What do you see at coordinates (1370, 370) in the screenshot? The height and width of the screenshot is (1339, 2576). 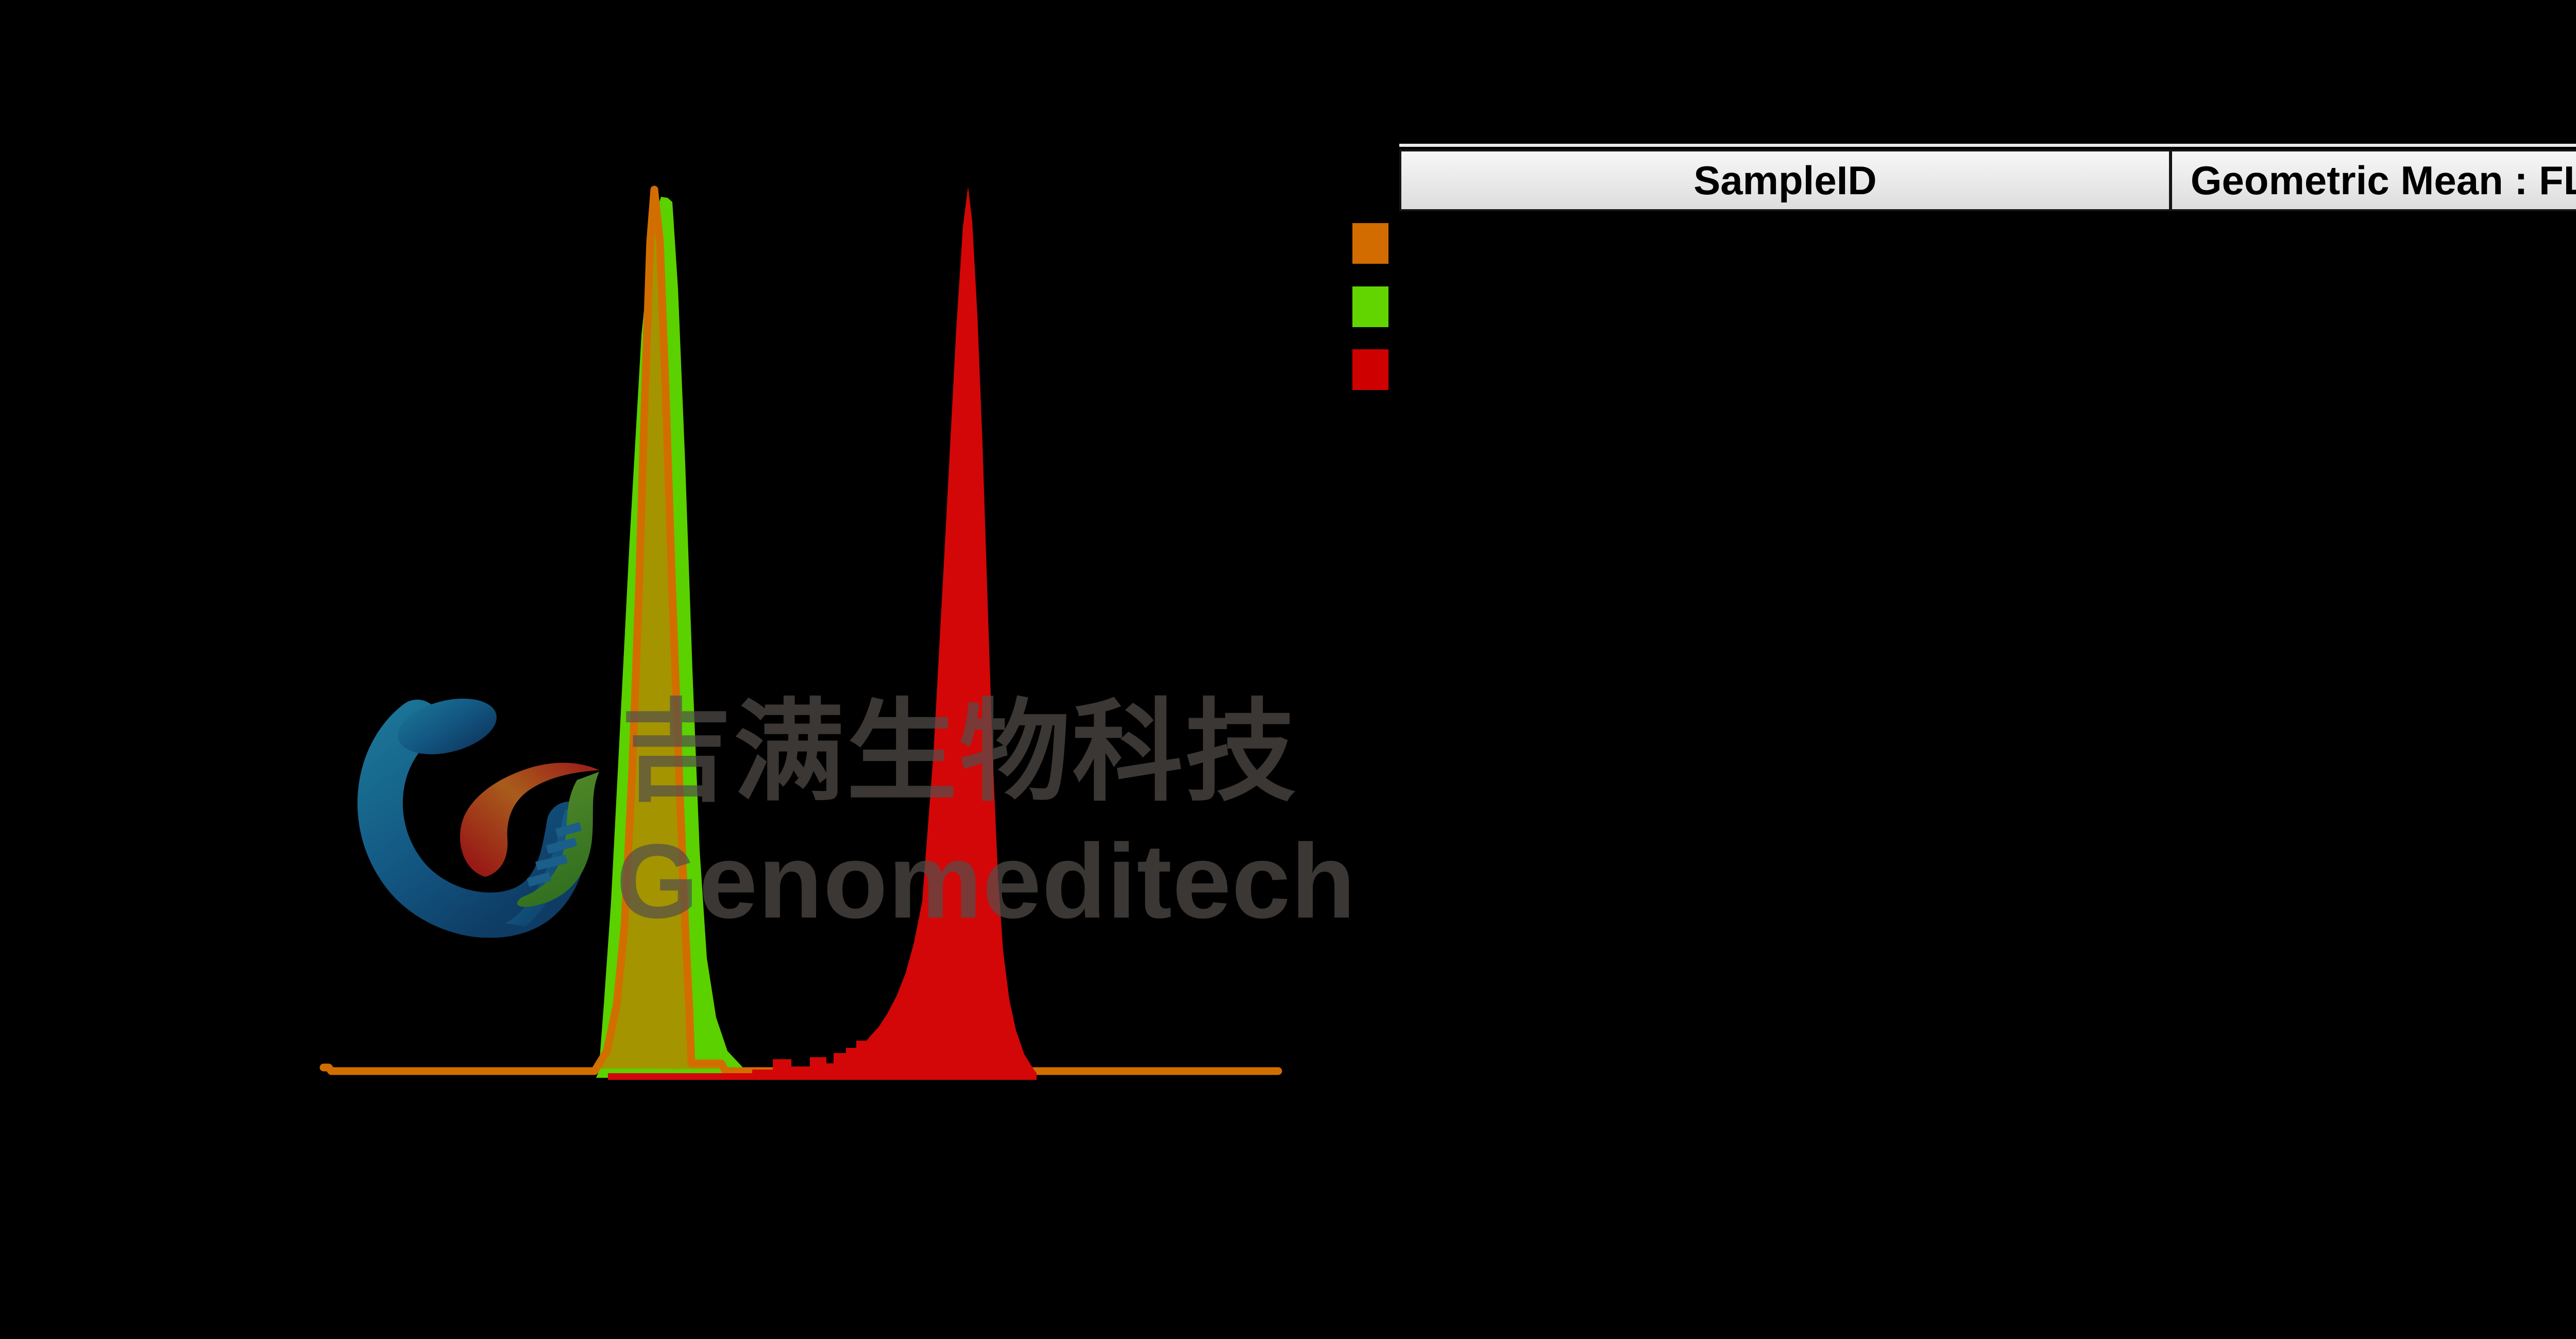 I see `legend-chip-red` at bounding box center [1370, 370].